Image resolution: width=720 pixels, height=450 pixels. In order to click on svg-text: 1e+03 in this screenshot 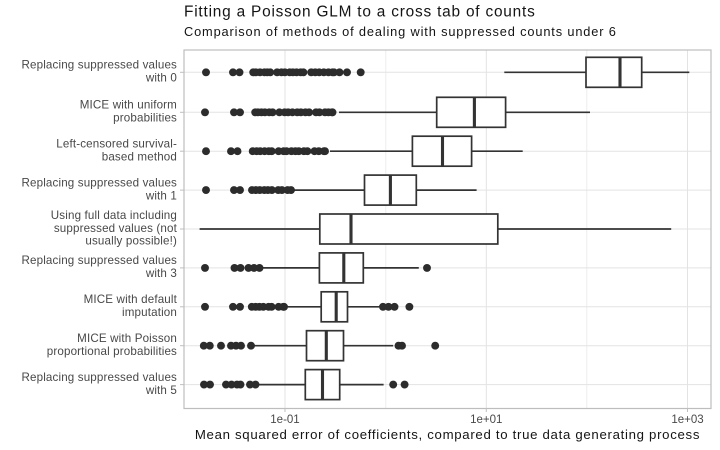, I will do `click(687, 420)`.